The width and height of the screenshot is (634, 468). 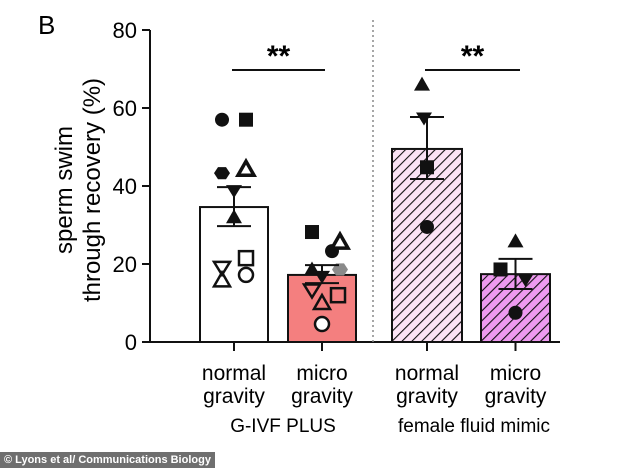 I want to click on hexagon-filled-marker, so click(x=222, y=173).